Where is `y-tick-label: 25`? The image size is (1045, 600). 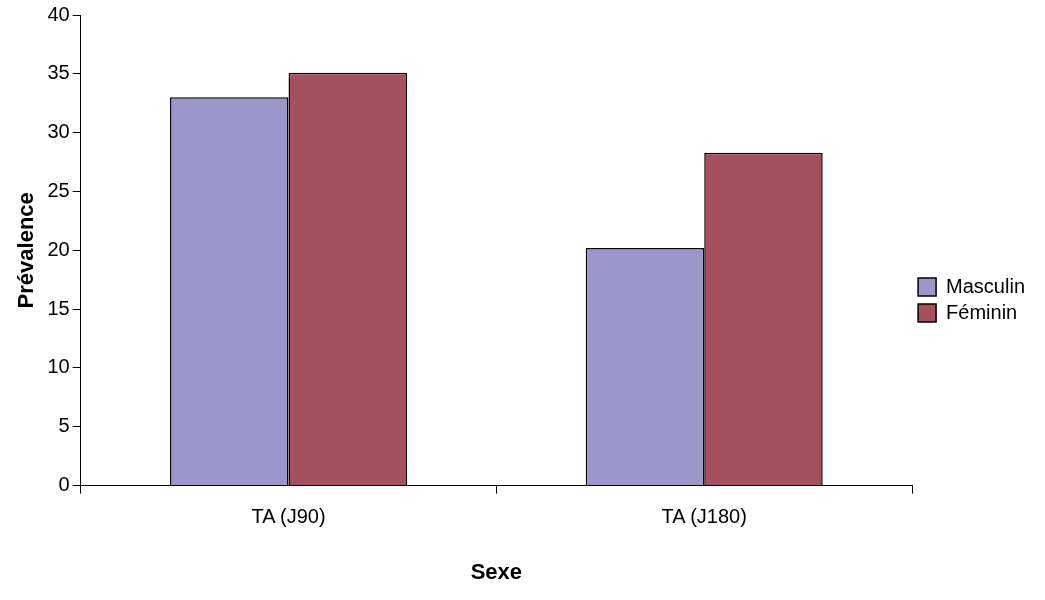 y-tick-label: 25 is located at coordinates (58, 189).